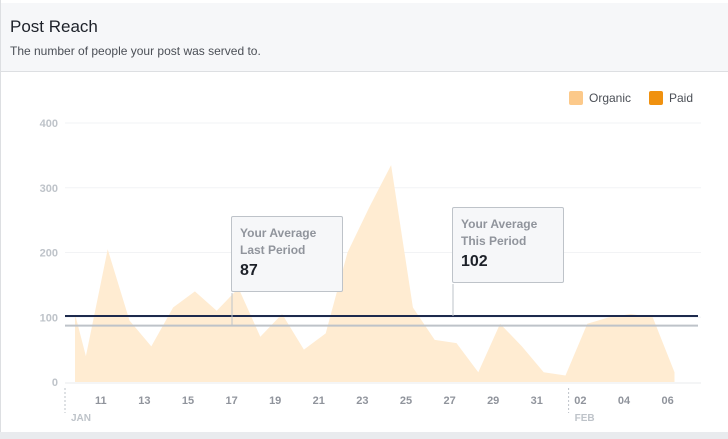 This screenshot has height=439, width=728. I want to click on y-tick-label-0: 0, so click(55, 383).